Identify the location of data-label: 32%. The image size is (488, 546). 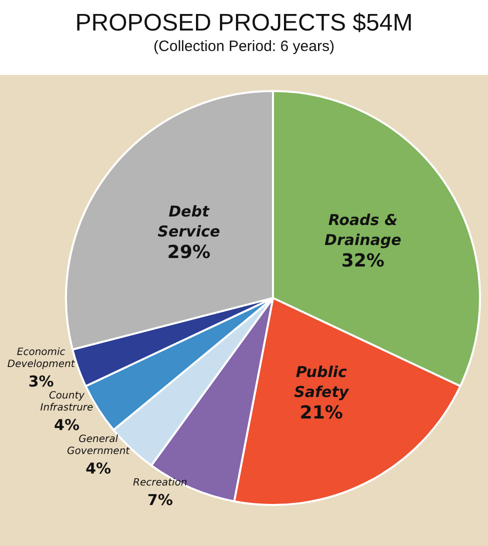
(362, 261).